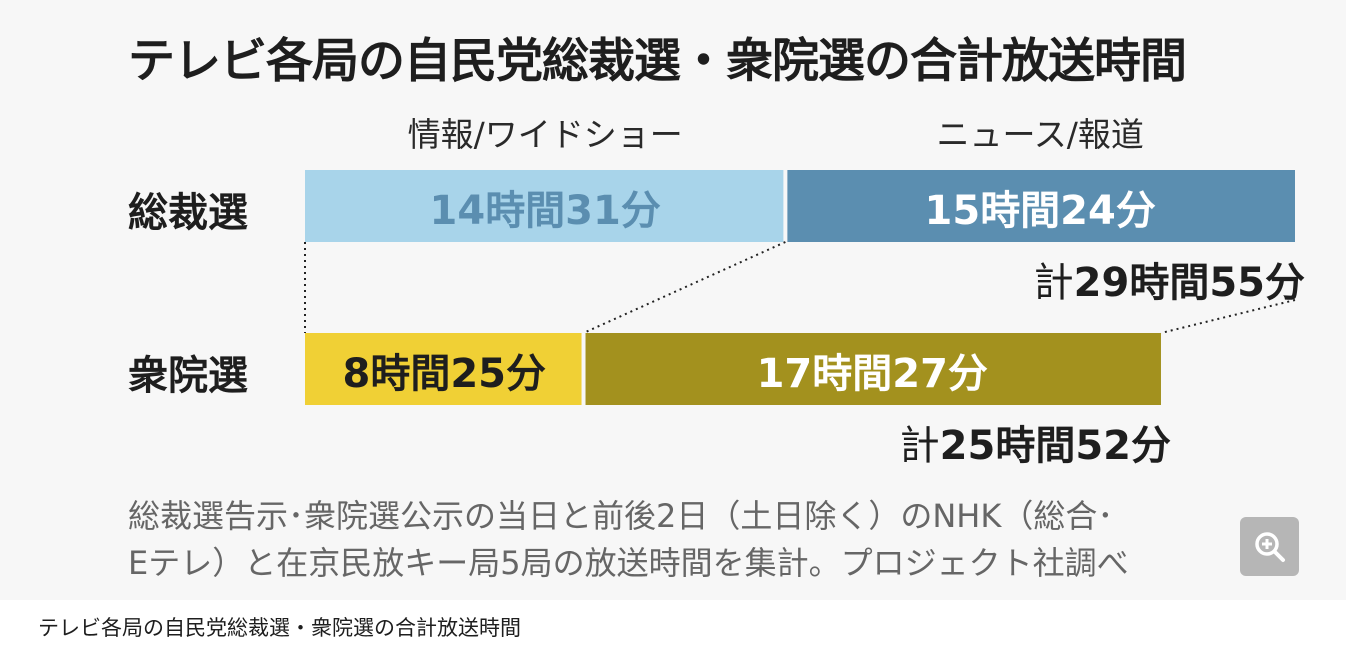  I want to click on bar-value-label: 15時間24分, so click(1040, 211).